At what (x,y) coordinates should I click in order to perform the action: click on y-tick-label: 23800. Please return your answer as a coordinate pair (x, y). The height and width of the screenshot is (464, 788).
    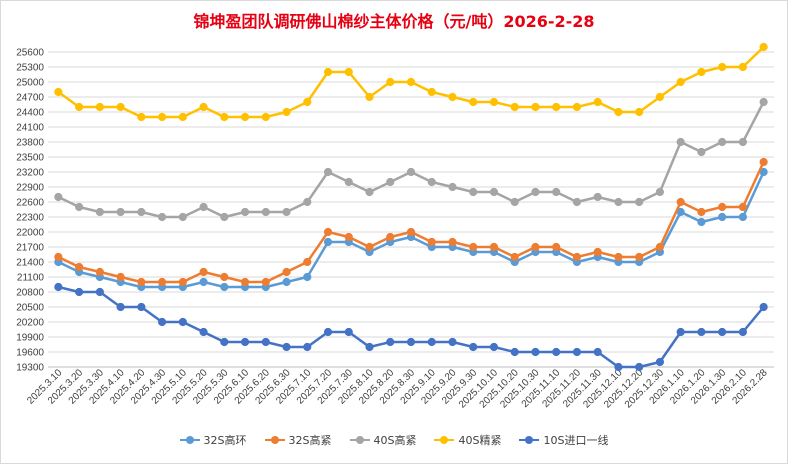
    Looking at the image, I should click on (30, 143).